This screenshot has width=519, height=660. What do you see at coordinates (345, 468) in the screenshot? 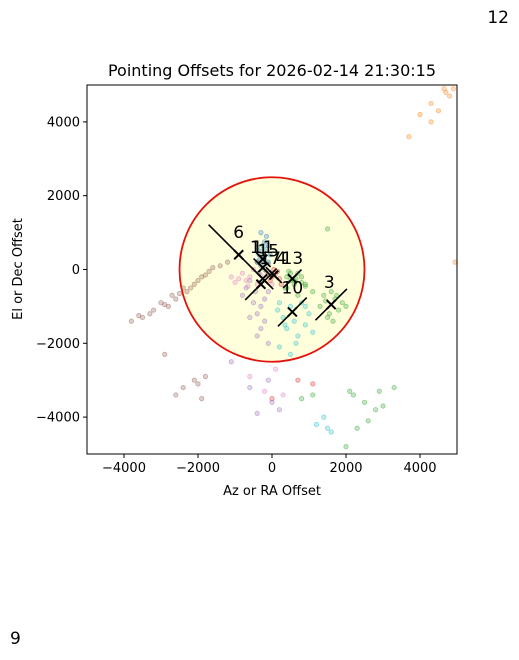
I see `x-tick-label: 2000` at bounding box center [345, 468].